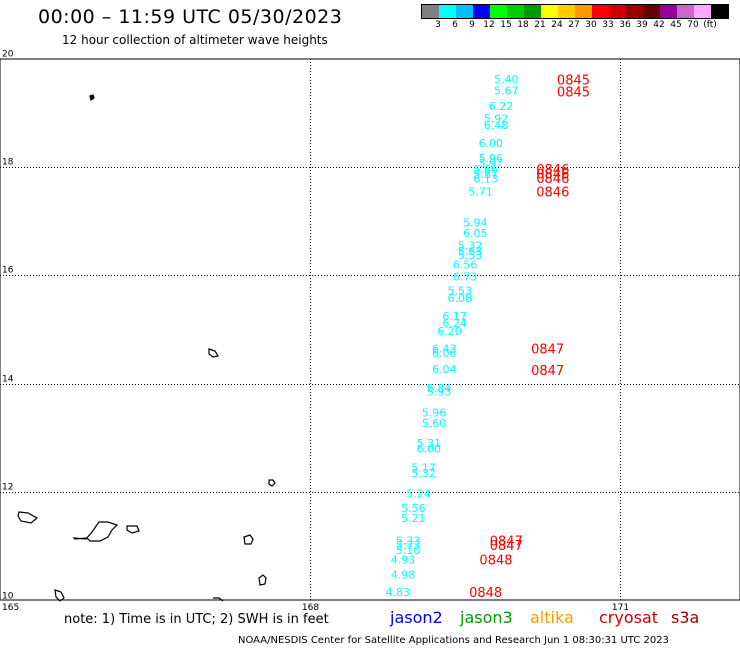  Describe the element at coordinates (470, 251) in the screenshot. I see `wave-height-value: 5.63` at that location.